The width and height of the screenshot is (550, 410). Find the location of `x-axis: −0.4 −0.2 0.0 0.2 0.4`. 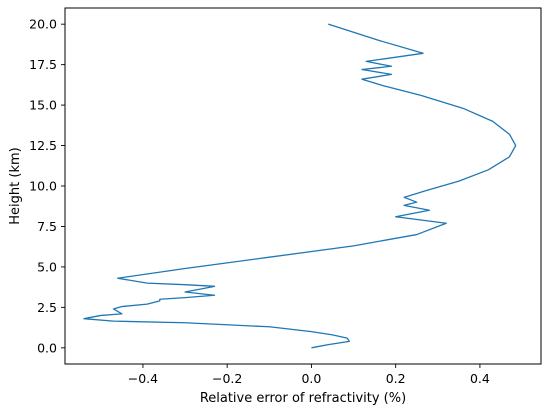

x-axis: −0.4 −0.2 0.0 0.2 0.4 is located at coordinates (309, 375).